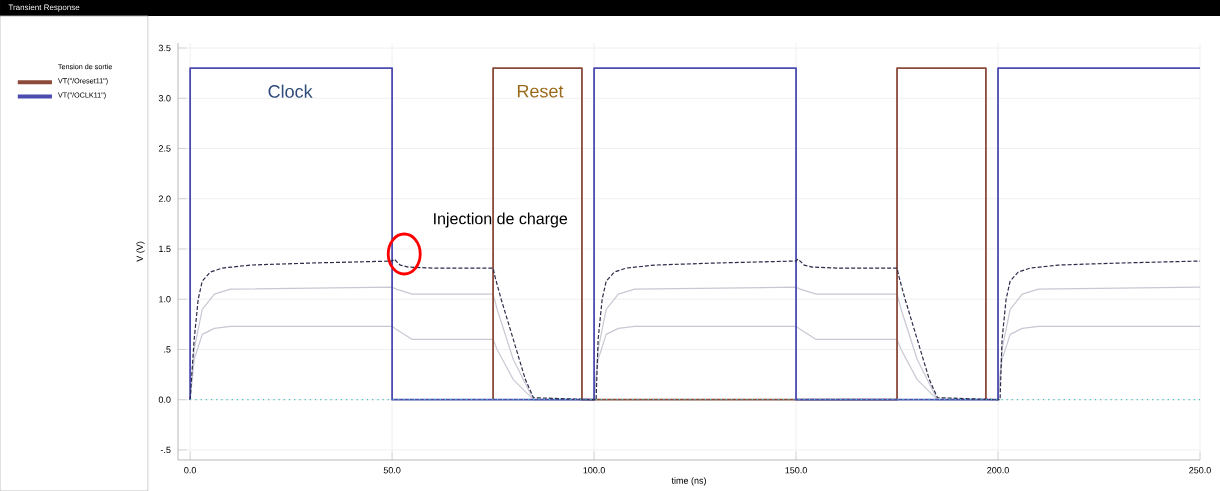 The height and width of the screenshot is (491, 1220). Describe the element at coordinates (164, 148) in the screenshot. I see `y-tick-label: 2.5` at that location.